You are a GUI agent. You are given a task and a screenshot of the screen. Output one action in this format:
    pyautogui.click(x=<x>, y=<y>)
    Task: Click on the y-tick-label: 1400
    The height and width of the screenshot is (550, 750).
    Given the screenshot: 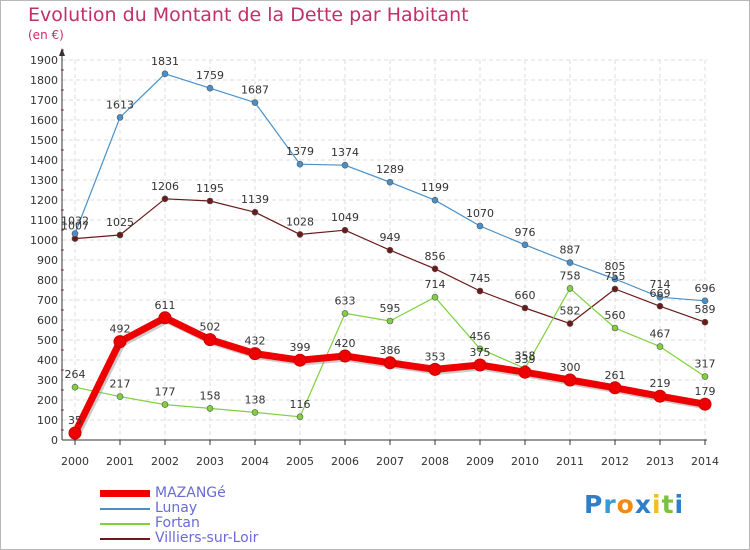 What is the action you would take?
    pyautogui.click(x=44, y=160)
    